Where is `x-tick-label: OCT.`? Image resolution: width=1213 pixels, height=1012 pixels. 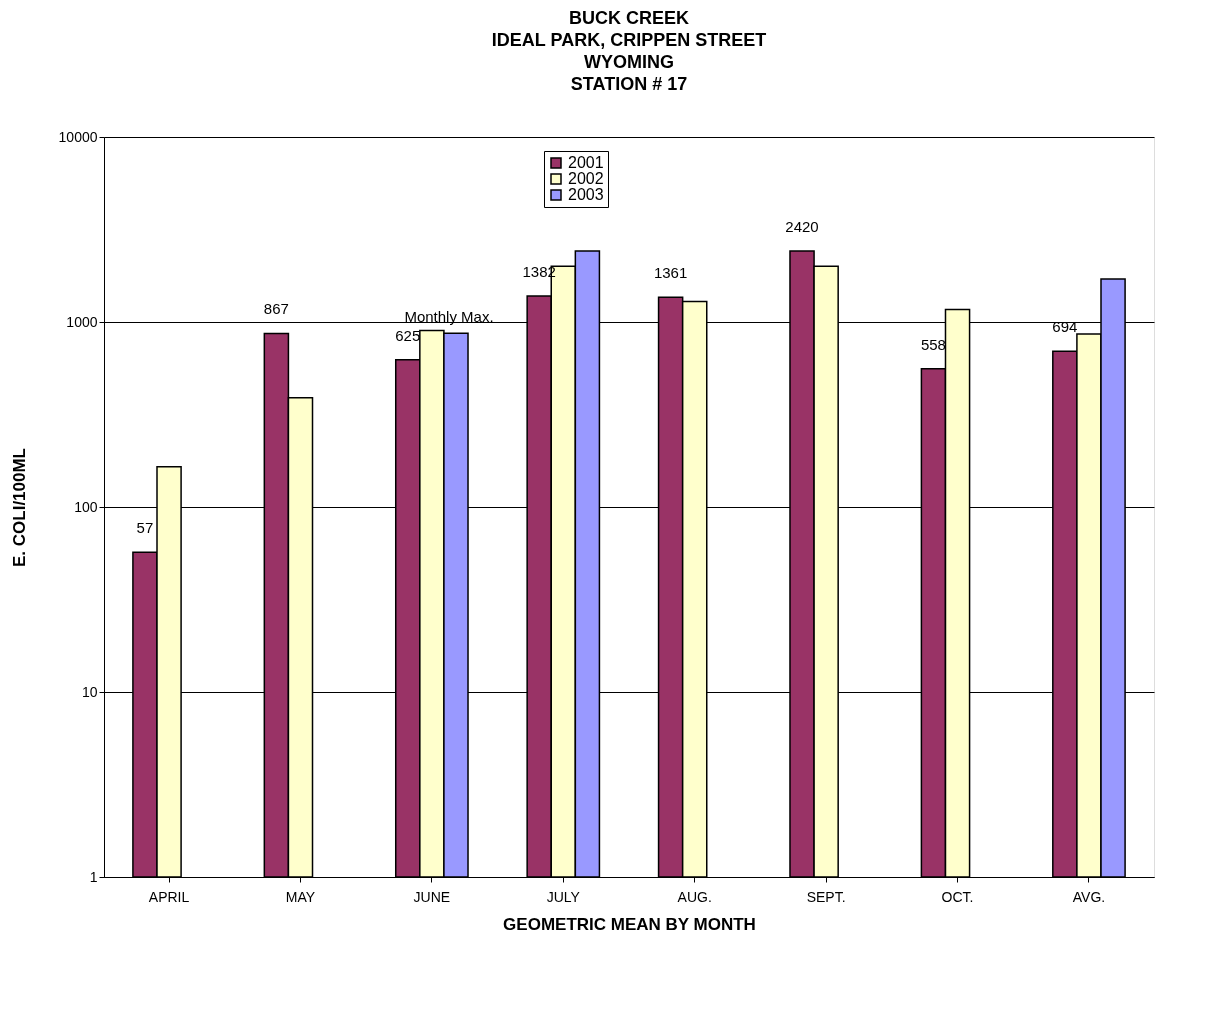
x-tick-label: OCT. is located at coordinates (957, 896).